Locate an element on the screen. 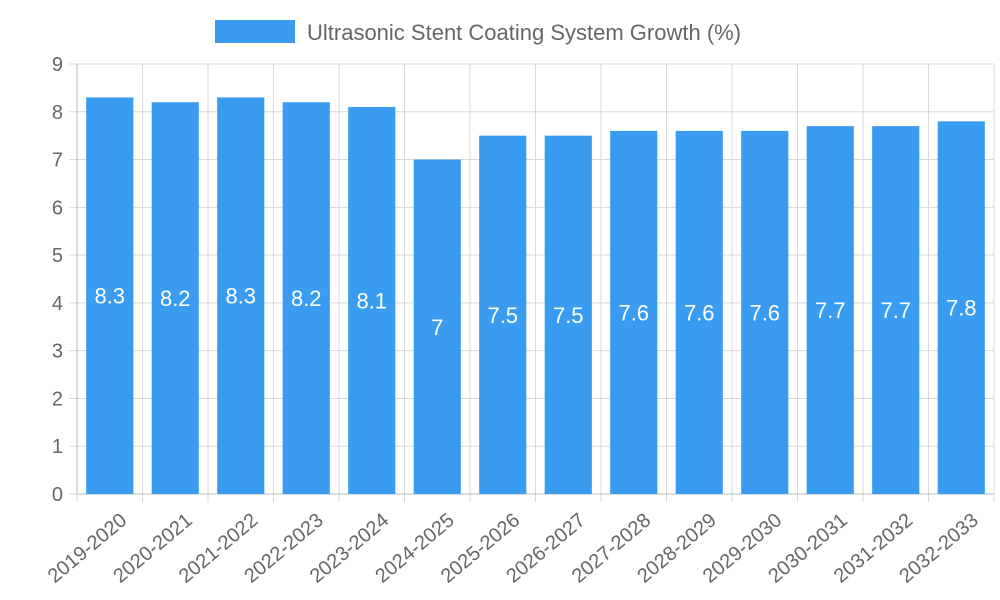 The width and height of the screenshot is (1000, 600). y-tick-label: 1 is located at coordinates (57, 447).